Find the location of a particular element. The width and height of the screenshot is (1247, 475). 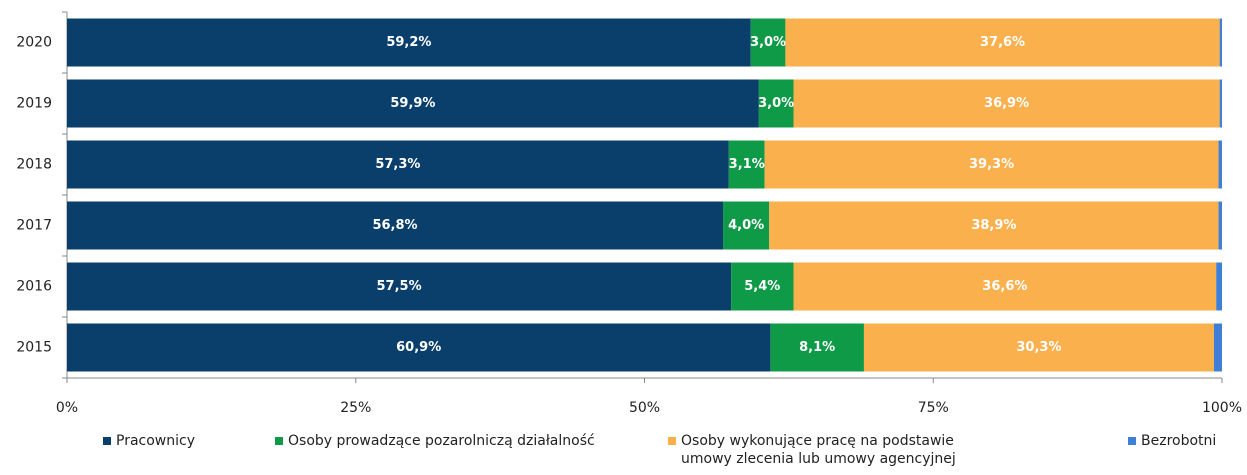

value-label: 37,6% is located at coordinates (1002, 42).